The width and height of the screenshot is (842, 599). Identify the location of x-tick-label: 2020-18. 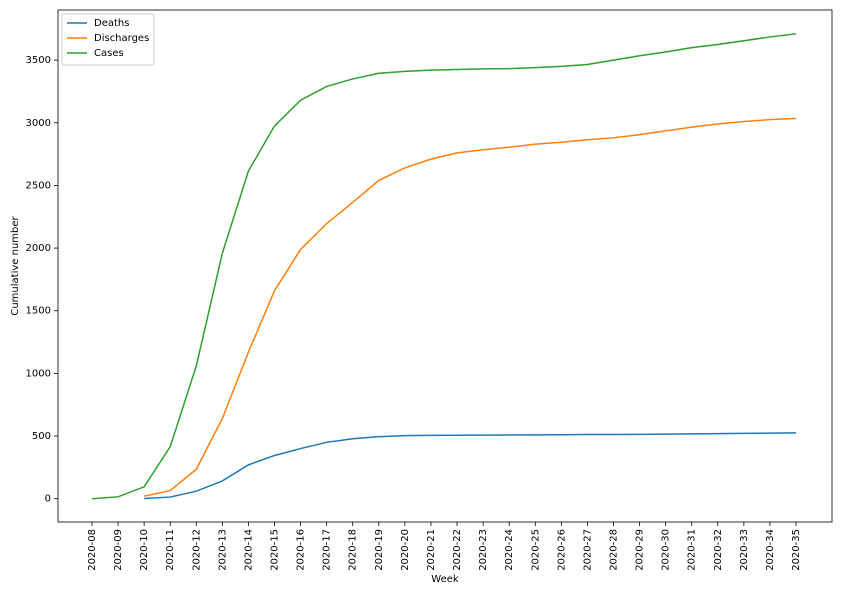
(353, 550).